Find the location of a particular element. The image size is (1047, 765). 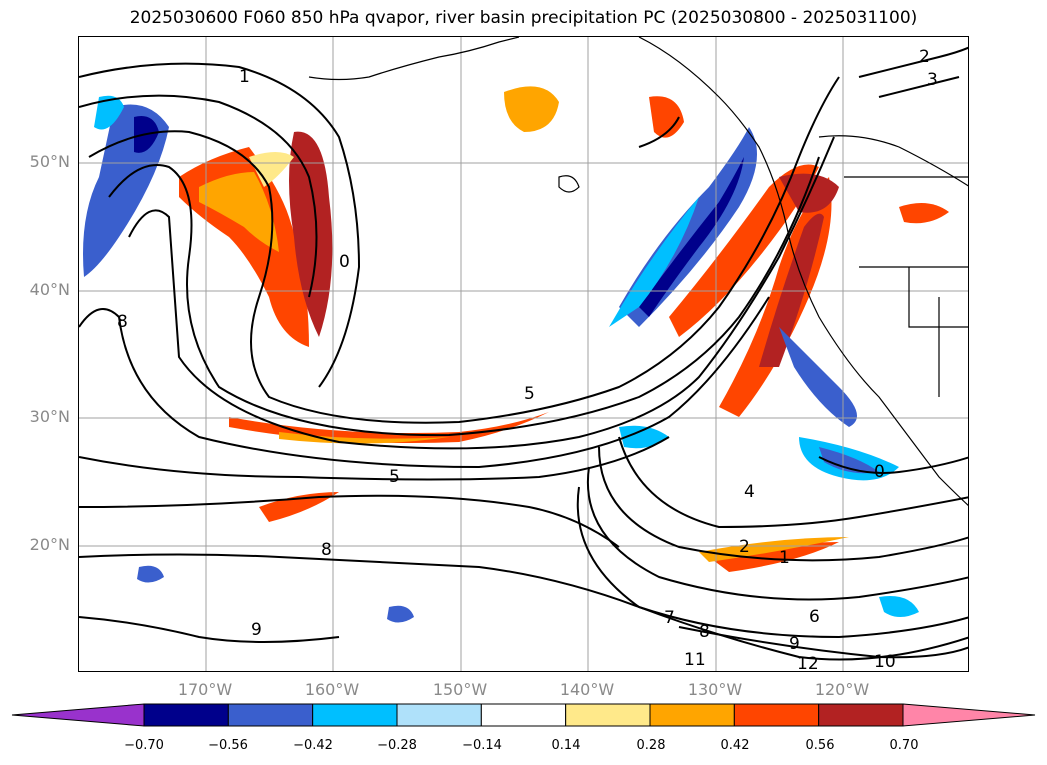

lon-label-150w: 150°W is located at coordinates (460, 689).